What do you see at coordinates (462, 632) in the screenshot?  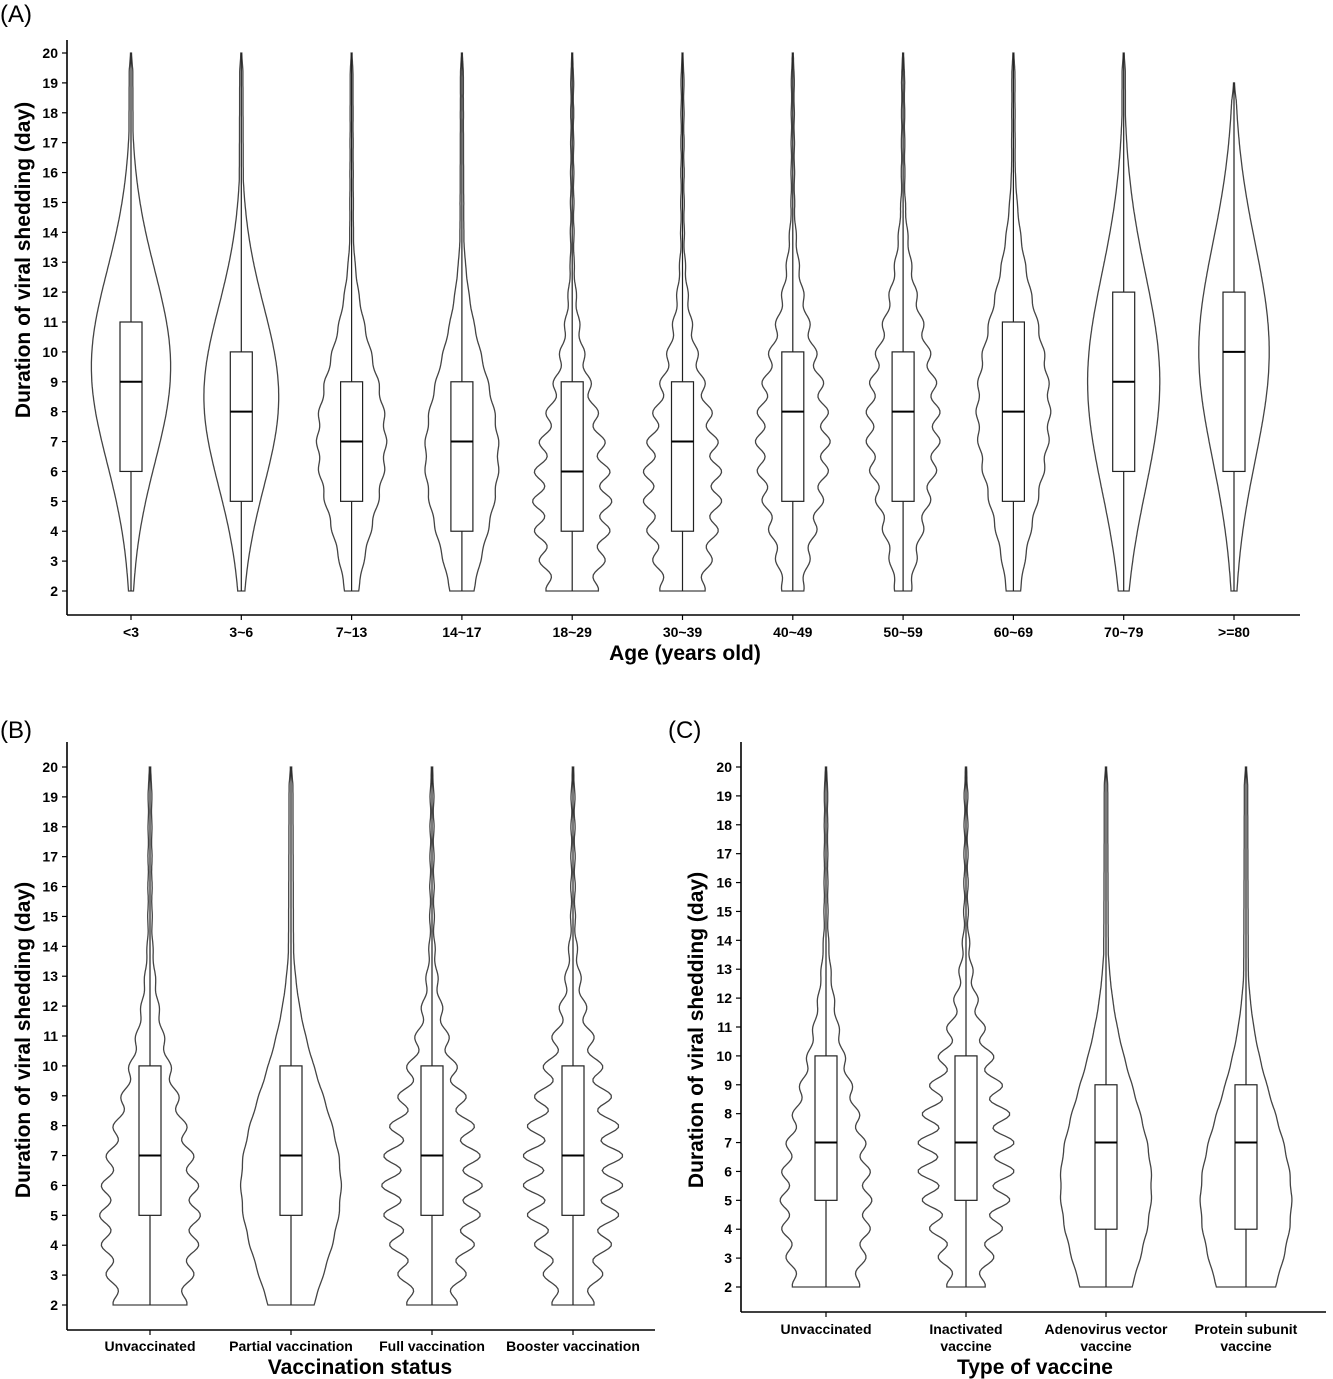 I see `x-tick-label: 14~17` at bounding box center [462, 632].